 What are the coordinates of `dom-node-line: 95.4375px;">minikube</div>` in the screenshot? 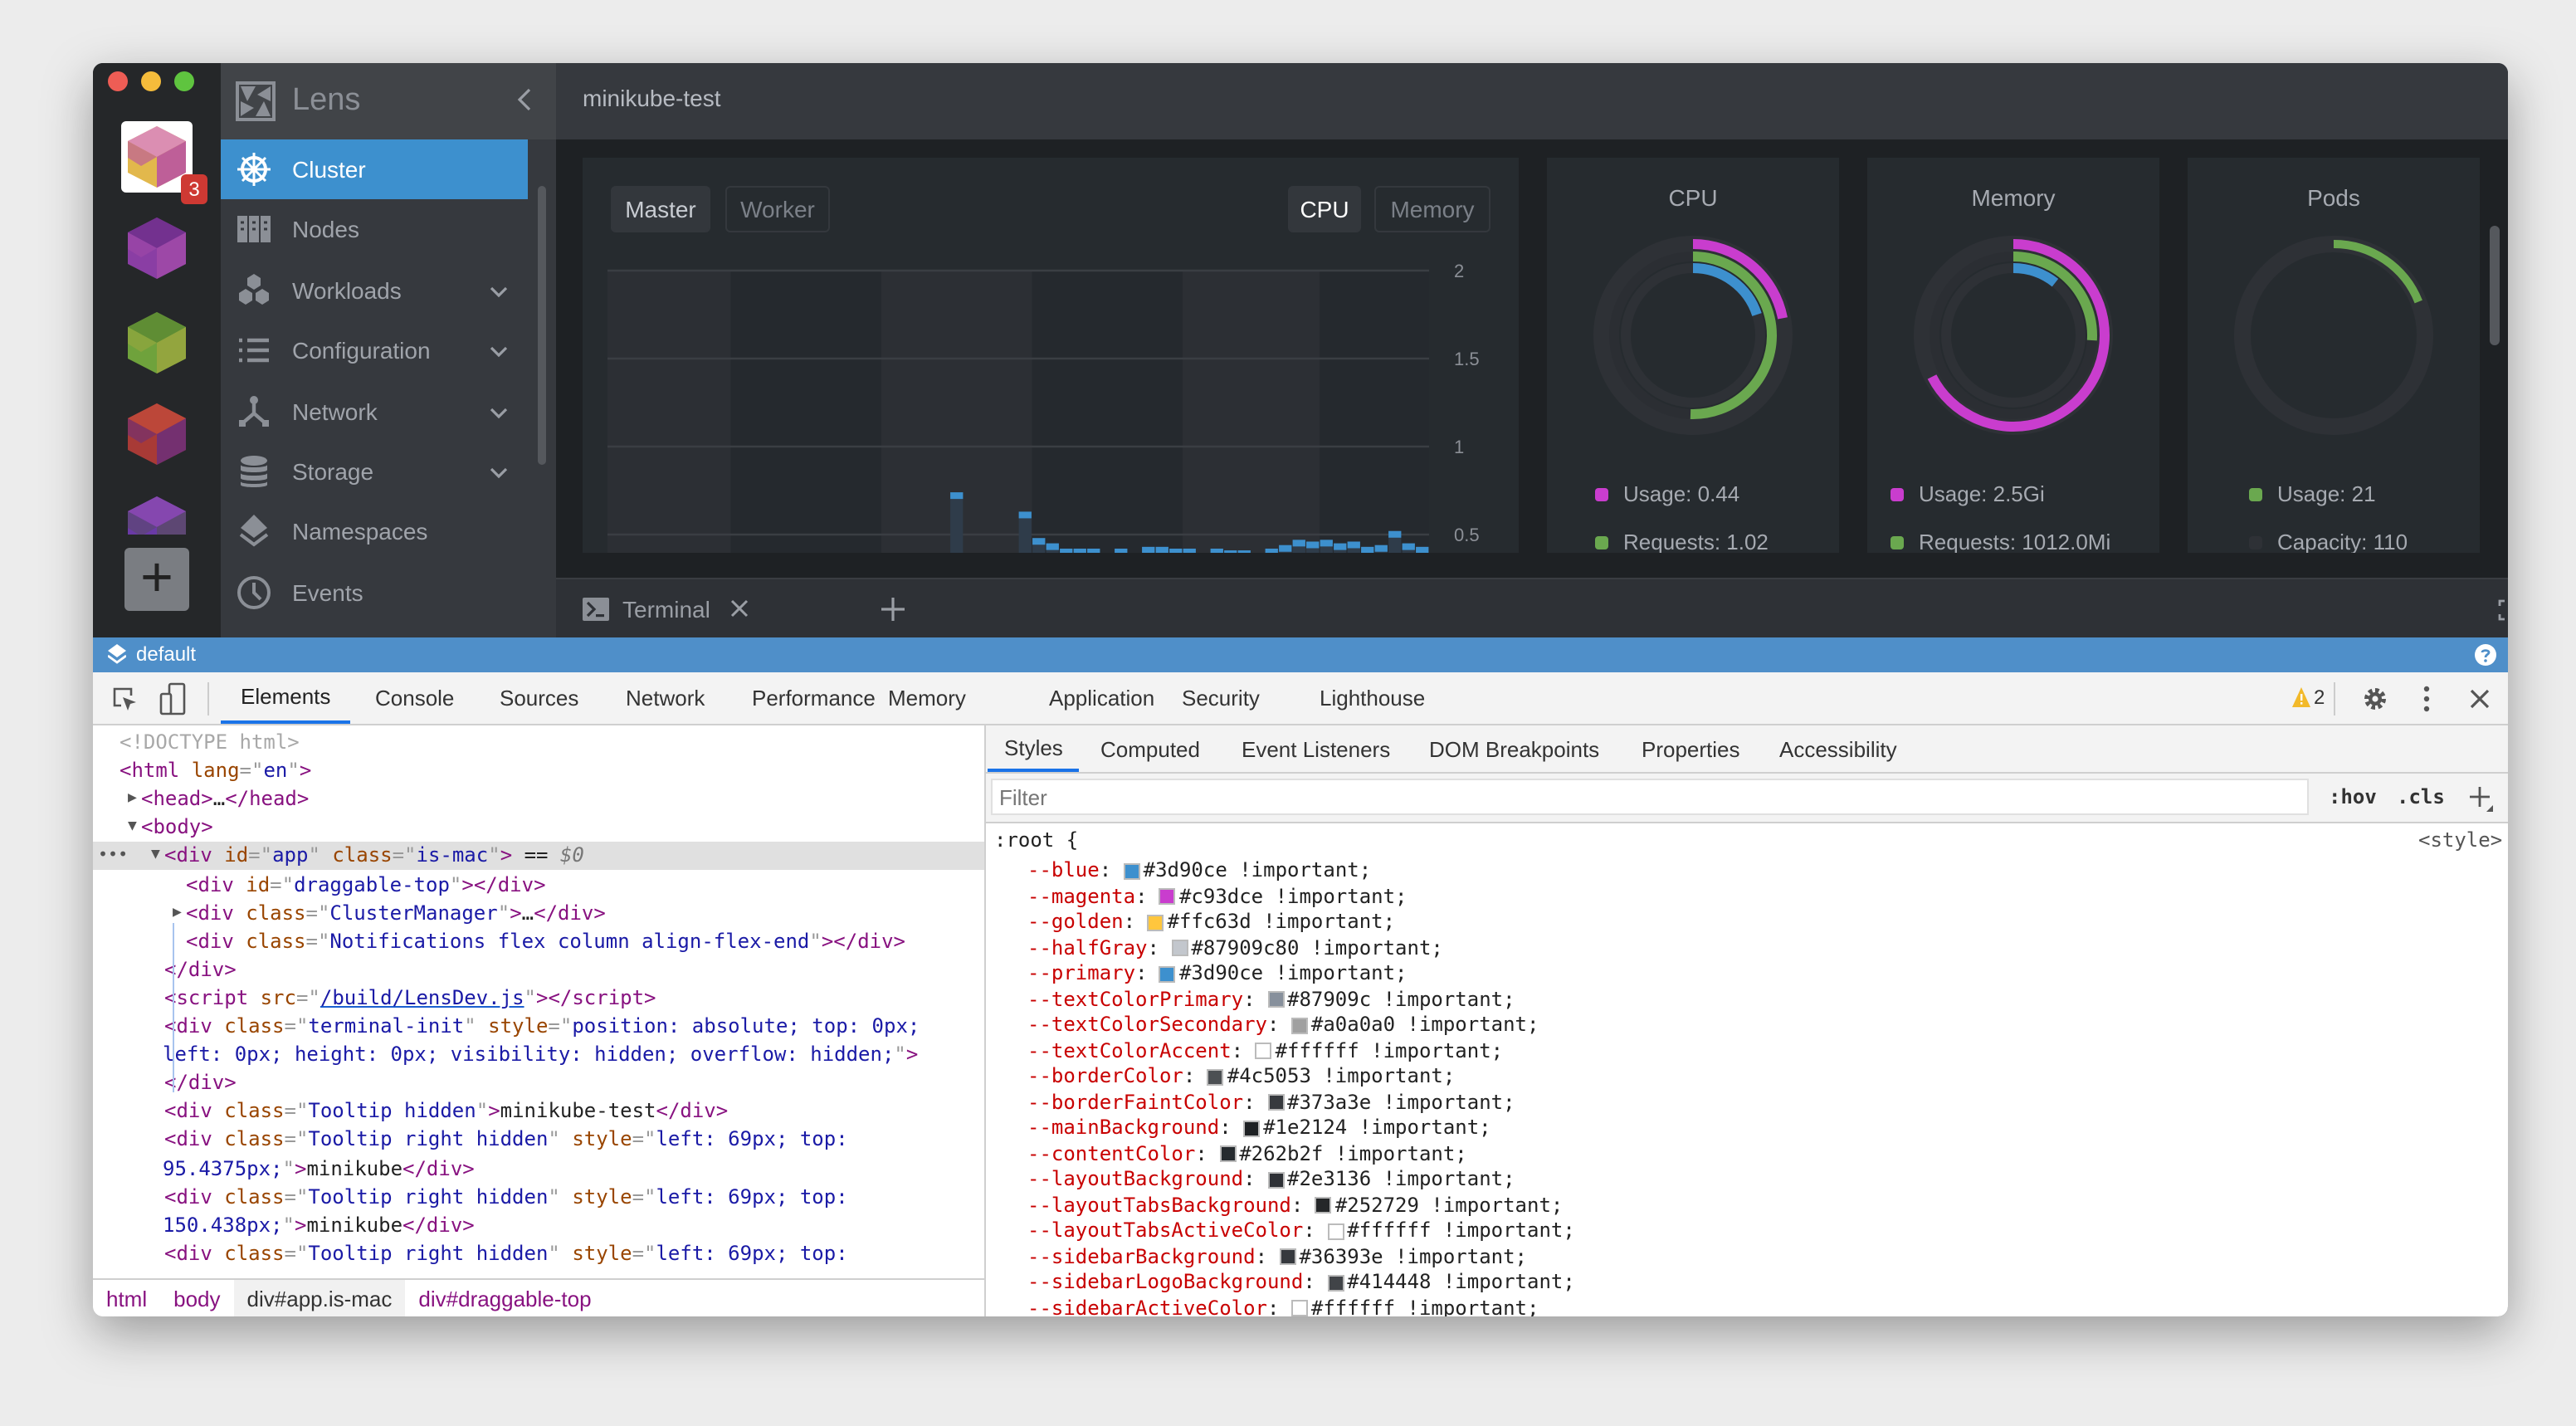 It's located at (538, 1169).